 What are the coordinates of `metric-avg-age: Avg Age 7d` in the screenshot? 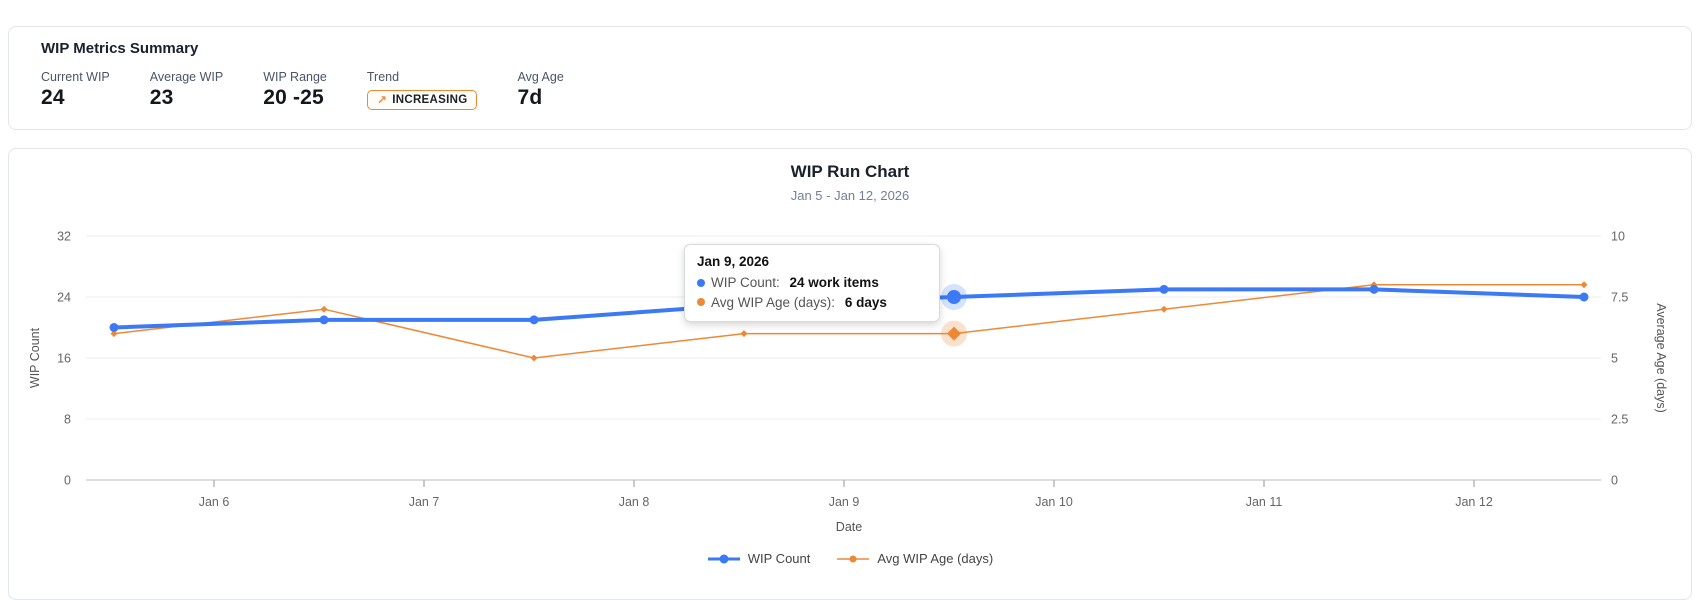 It's located at (540, 90).